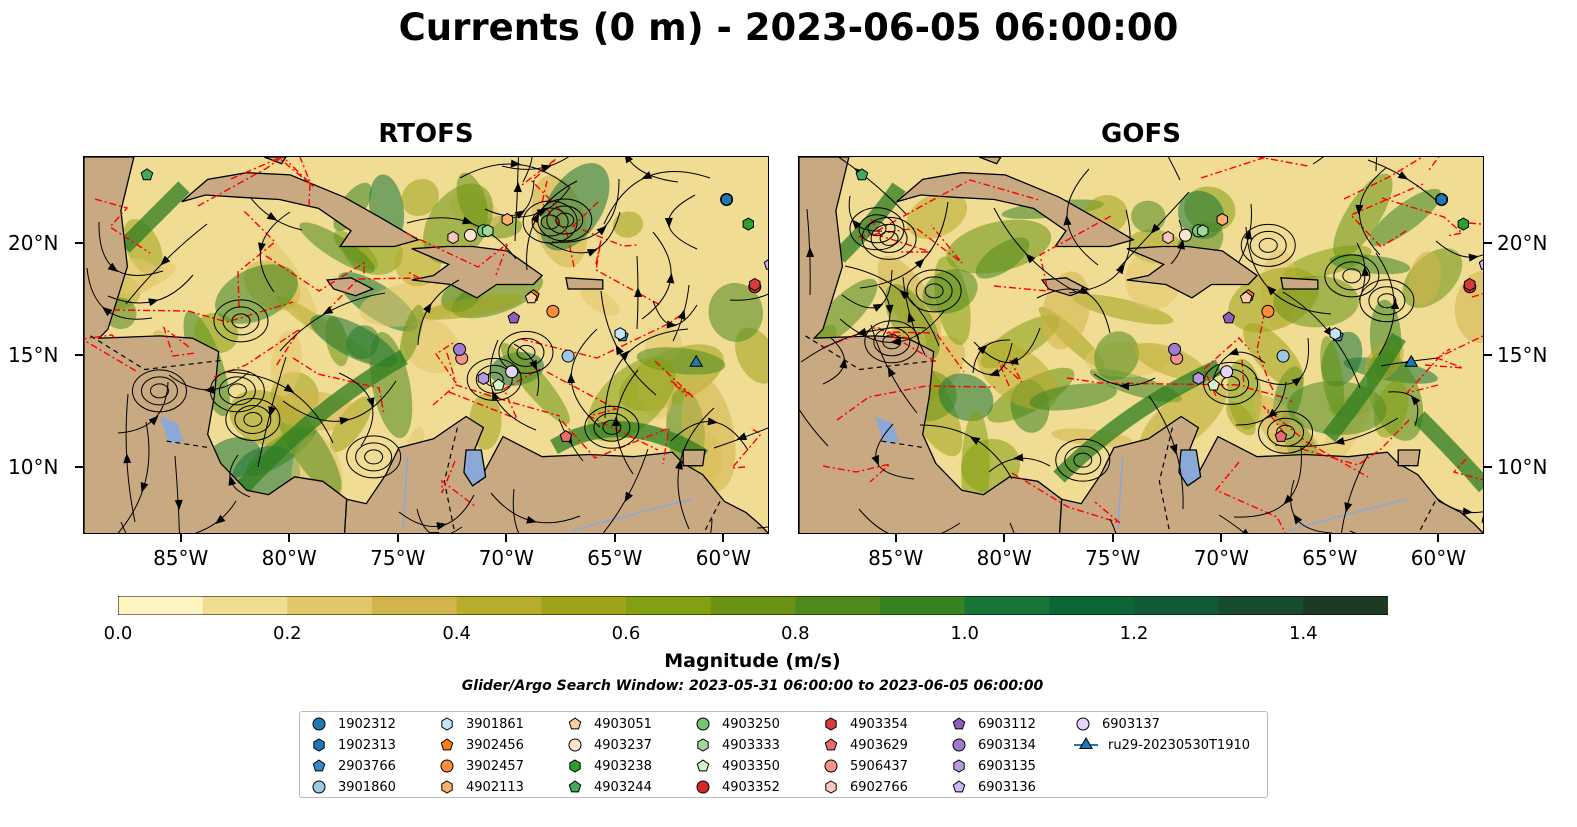 This screenshot has height=827, width=1577. I want to click on legend-label: 4903238, so click(623, 766).